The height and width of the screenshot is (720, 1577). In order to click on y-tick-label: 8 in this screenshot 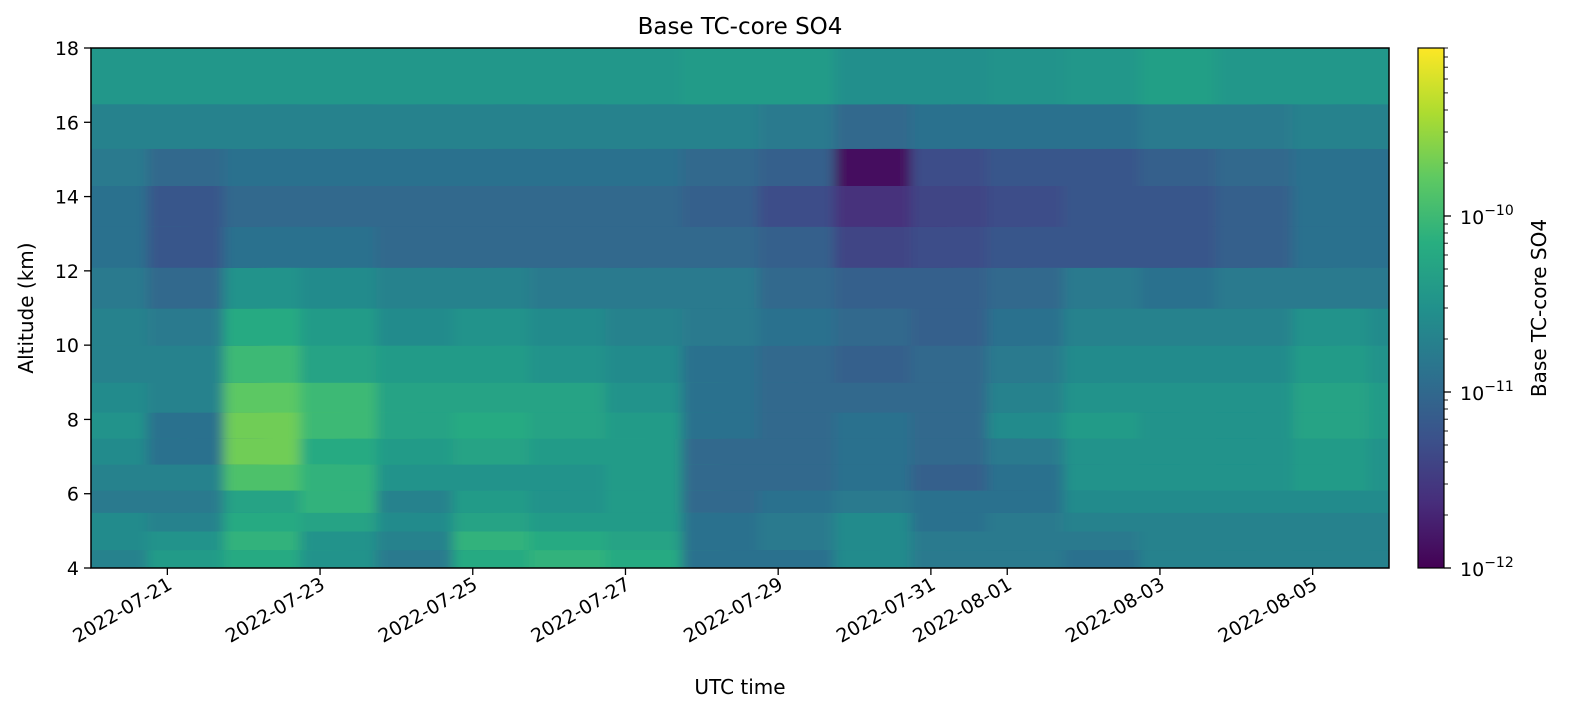, I will do `click(73, 420)`.